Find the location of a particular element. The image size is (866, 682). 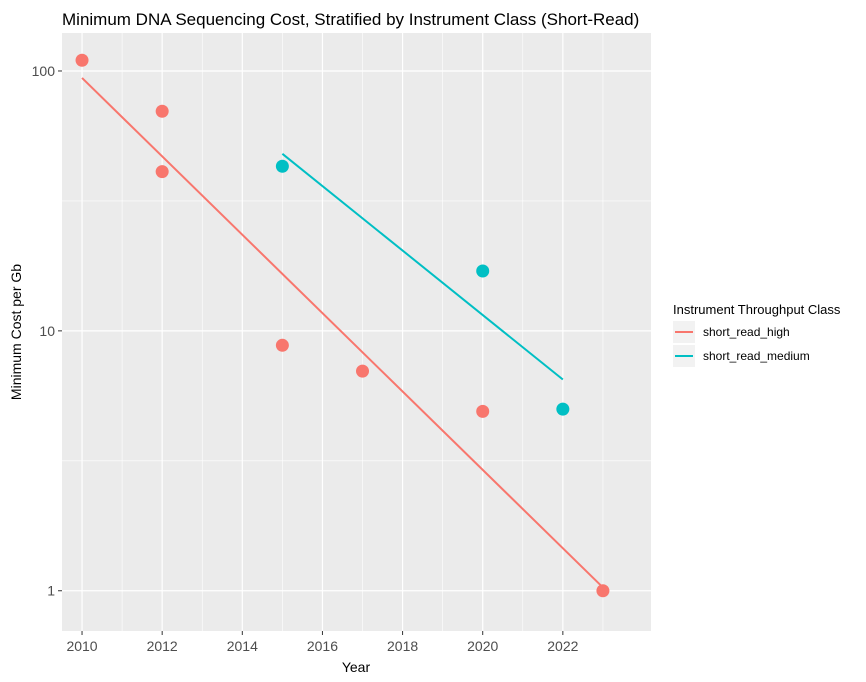

x-tick-label: 2016 is located at coordinates (322, 646).